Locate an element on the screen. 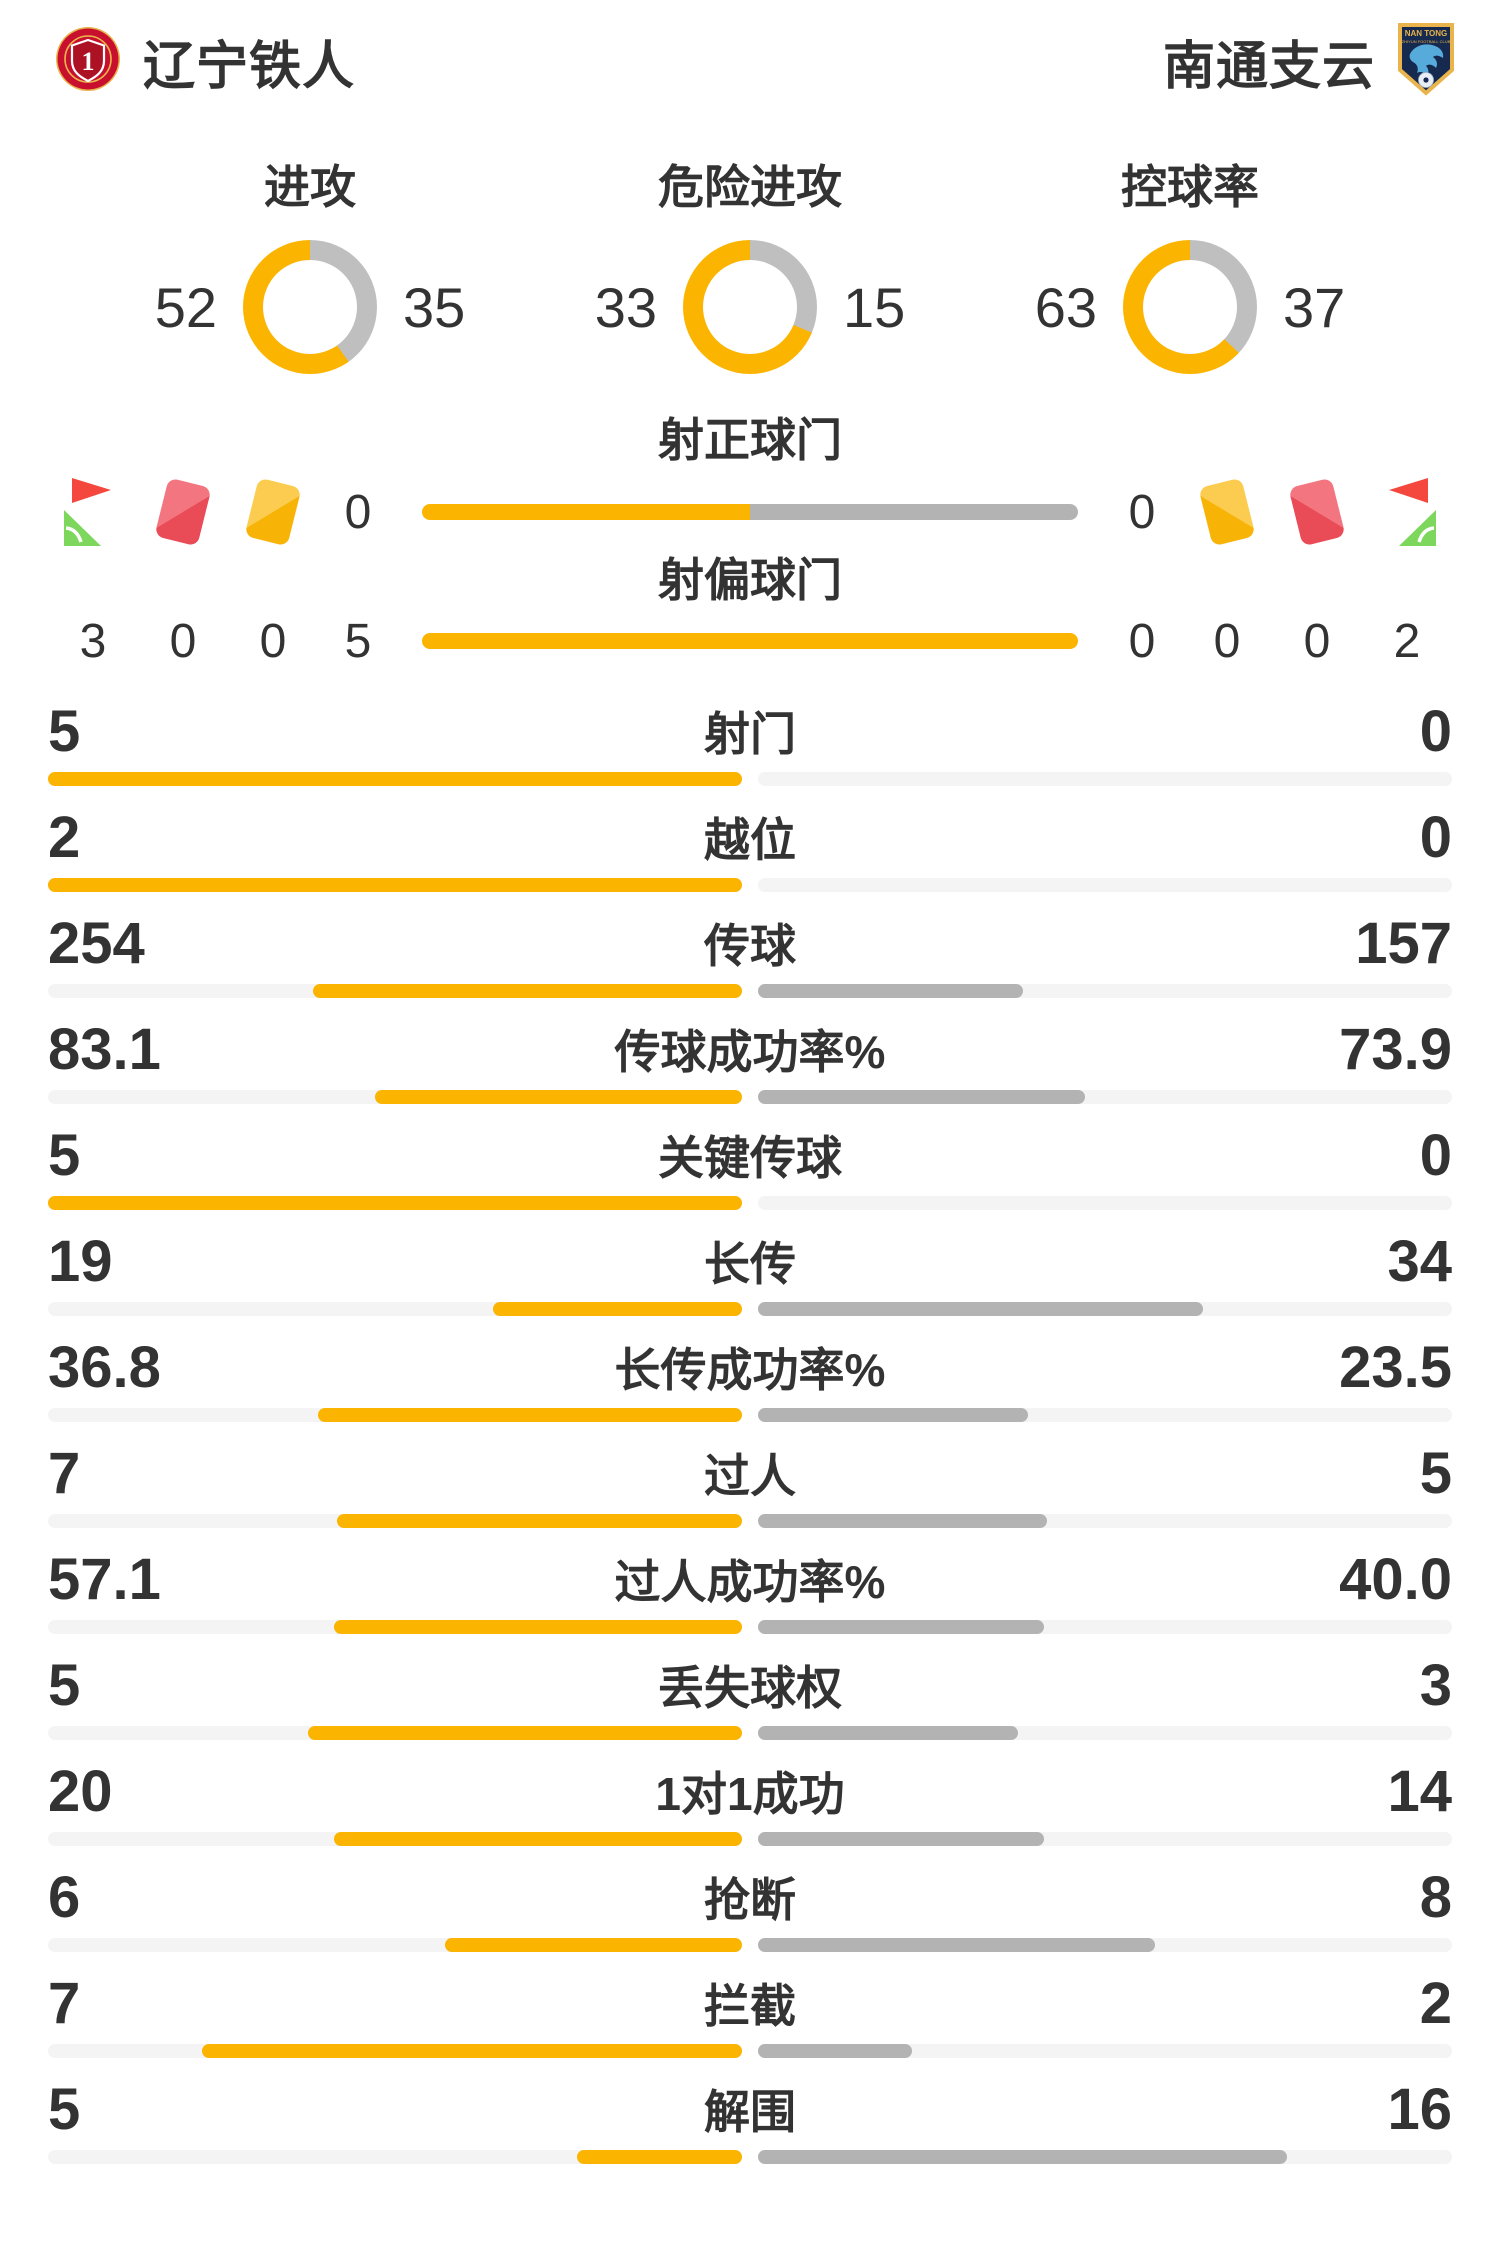  shots-on-target-away-value: 0 is located at coordinates (1142, 512).